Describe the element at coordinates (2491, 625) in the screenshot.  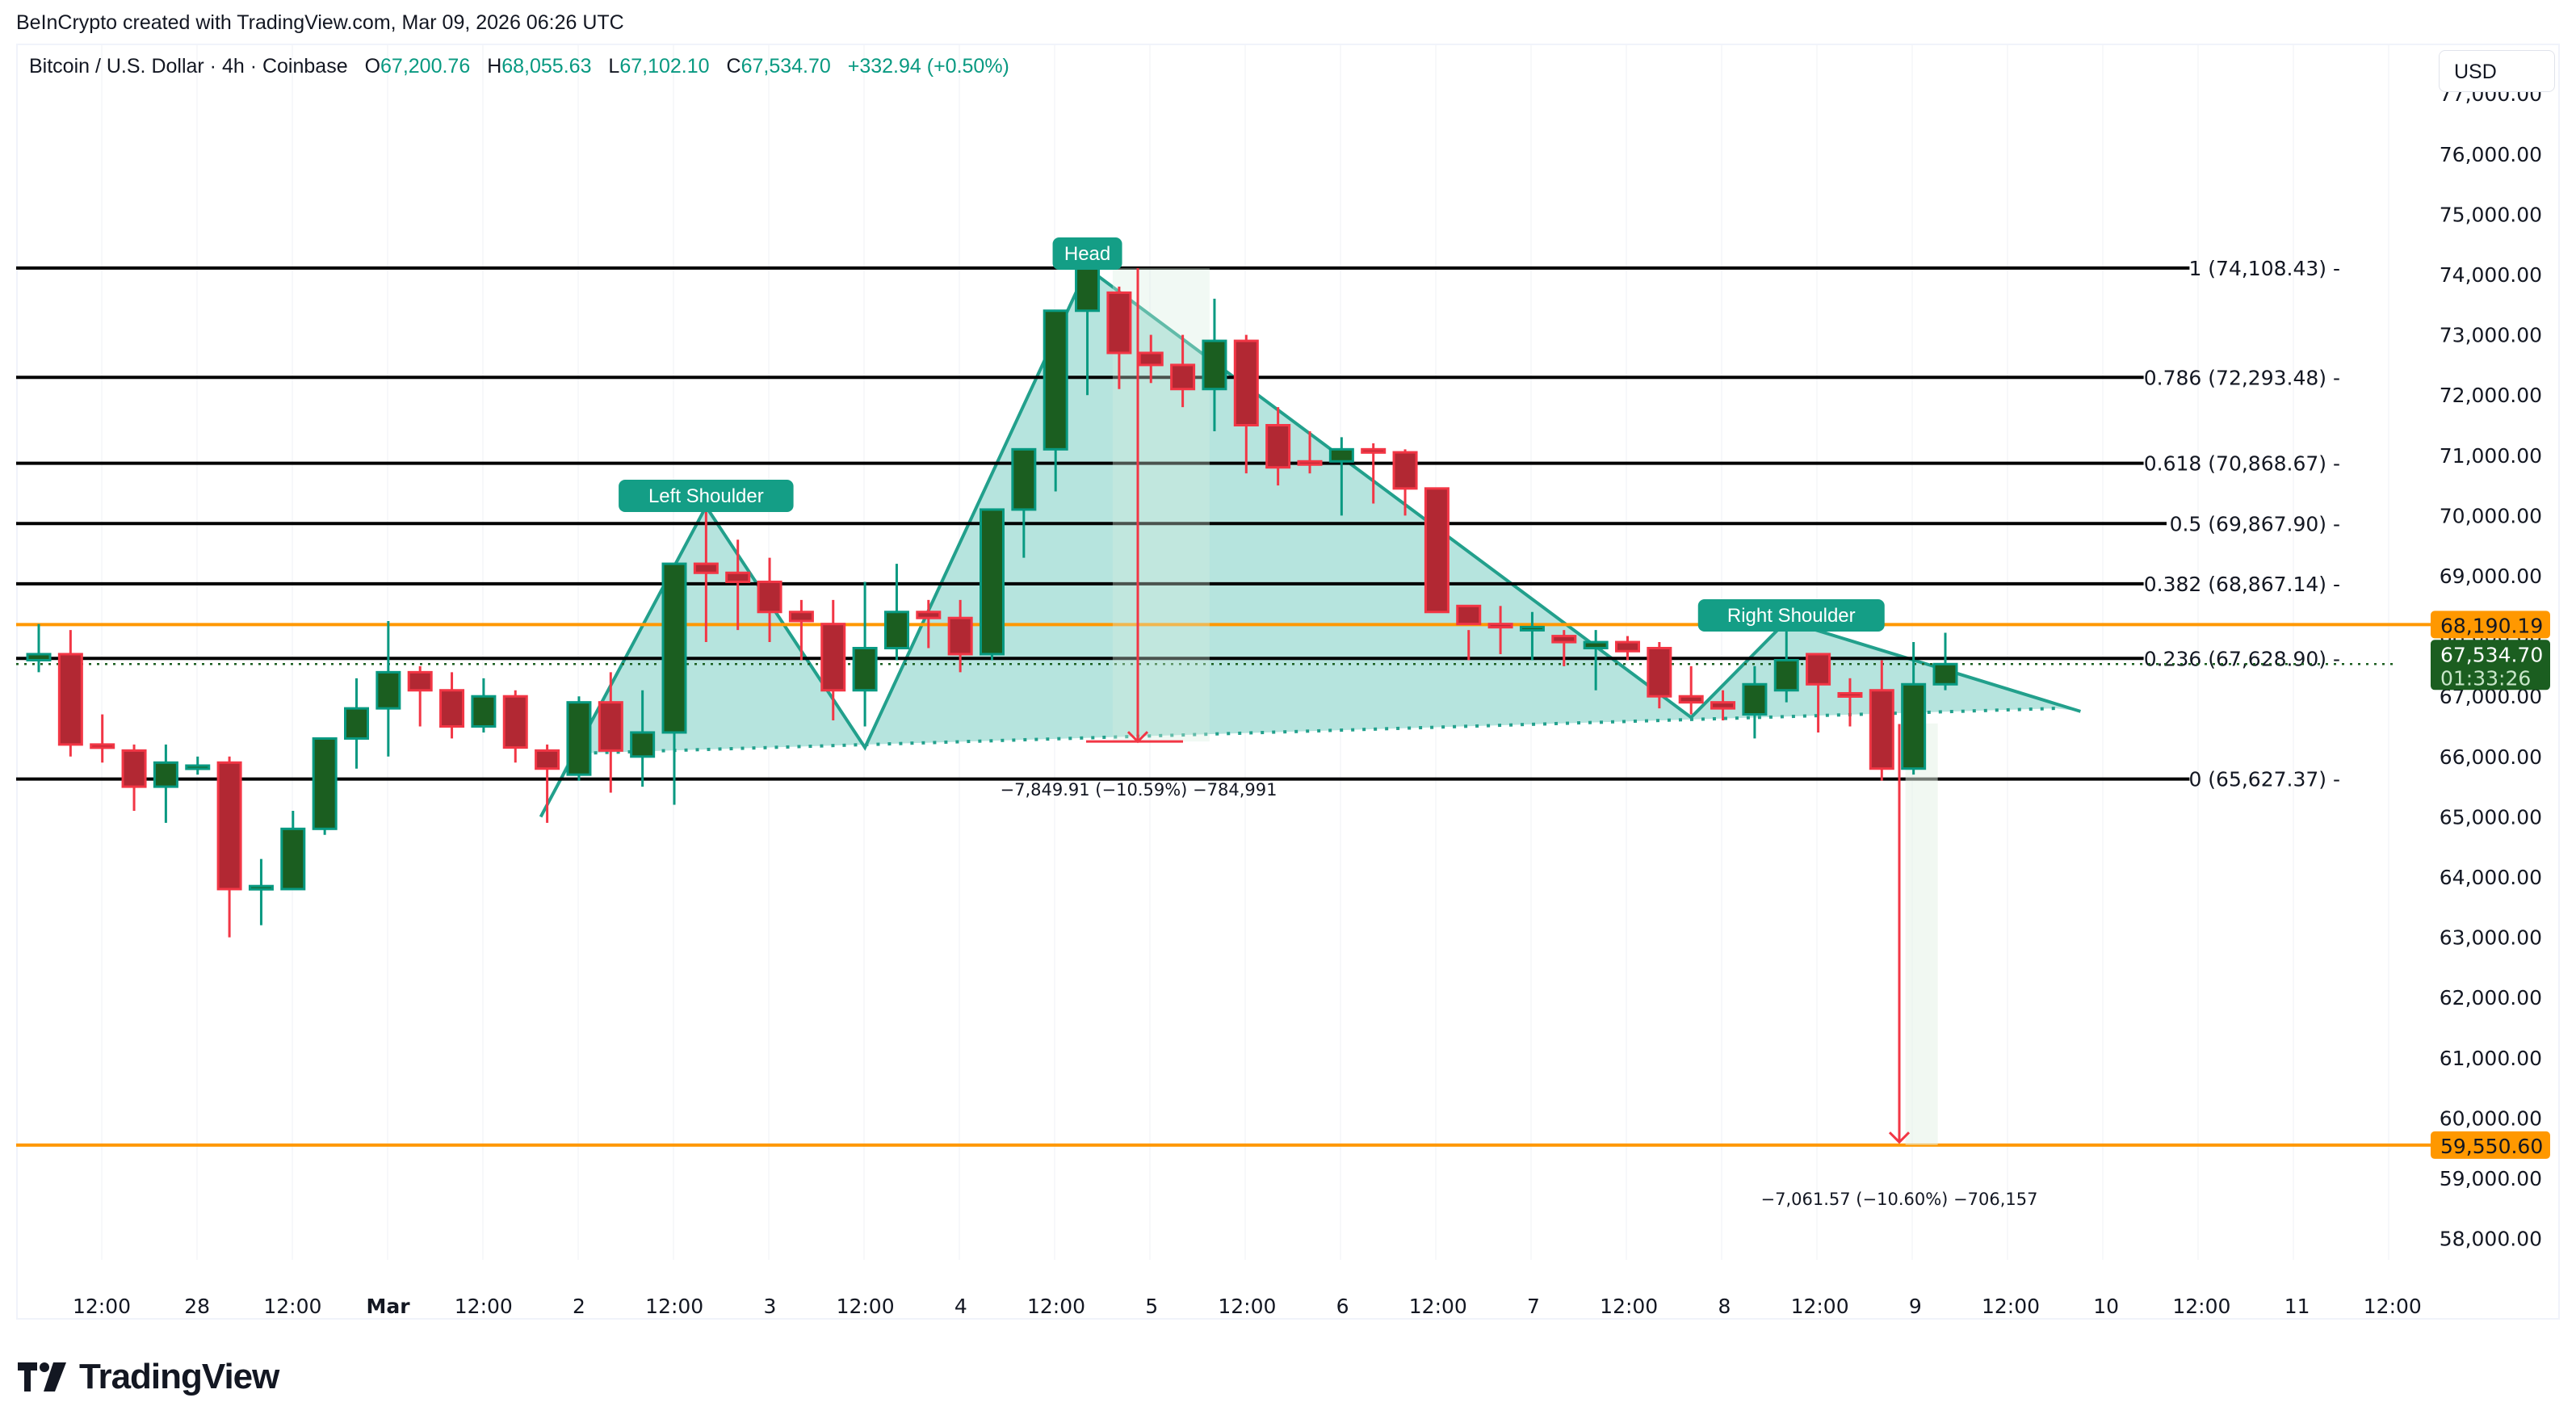
I see `resistance-price-tag-text: 68,190.19` at that location.